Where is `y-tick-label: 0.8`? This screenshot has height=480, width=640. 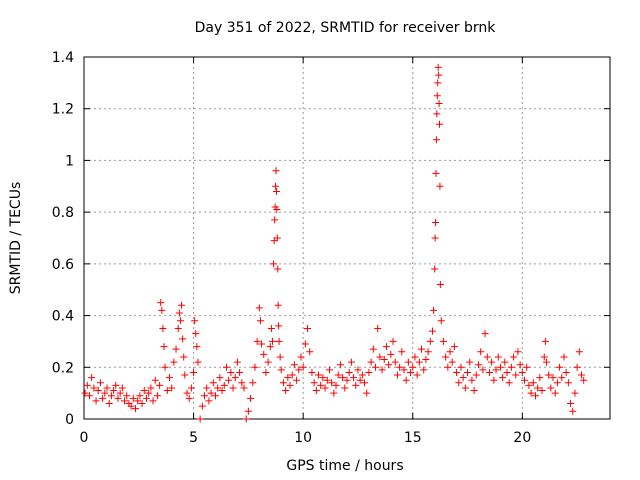
y-tick-label: 0.8 is located at coordinates (63, 213).